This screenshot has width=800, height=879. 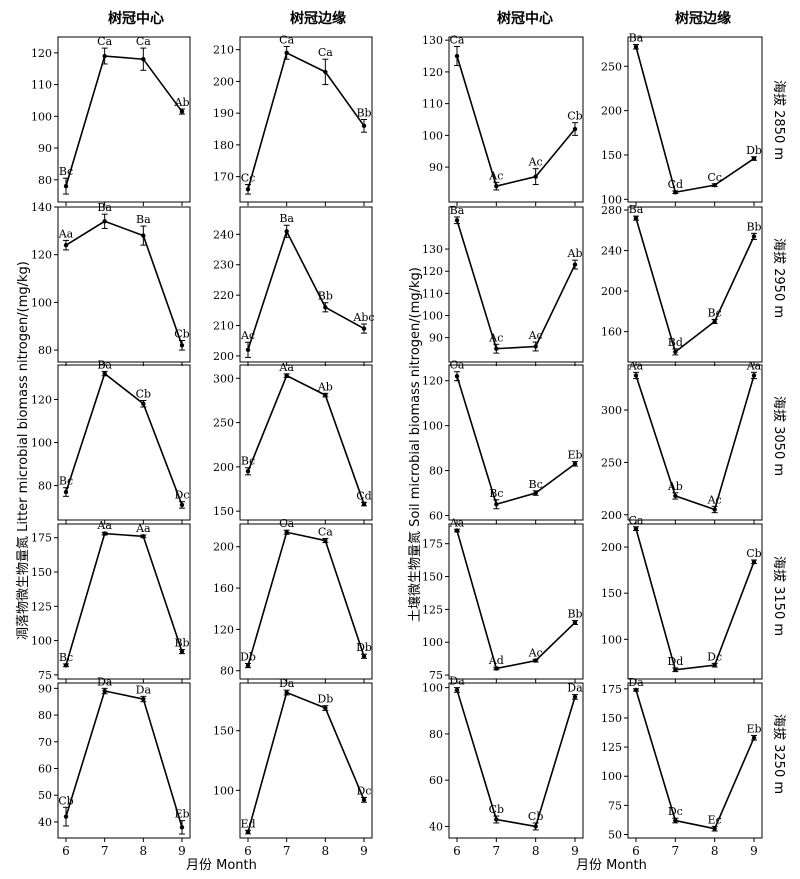 I want to click on litter-center-2850-ytick-label: 110, so click(x=41, y=85).